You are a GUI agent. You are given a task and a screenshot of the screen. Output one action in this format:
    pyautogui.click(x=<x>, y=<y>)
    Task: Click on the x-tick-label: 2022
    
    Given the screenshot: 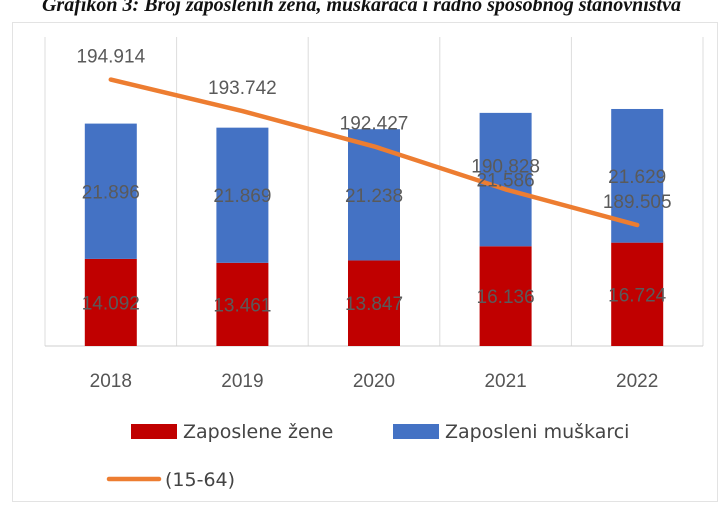 What is the action you would take?
    pyautogui.click(x=637, y=381)
    